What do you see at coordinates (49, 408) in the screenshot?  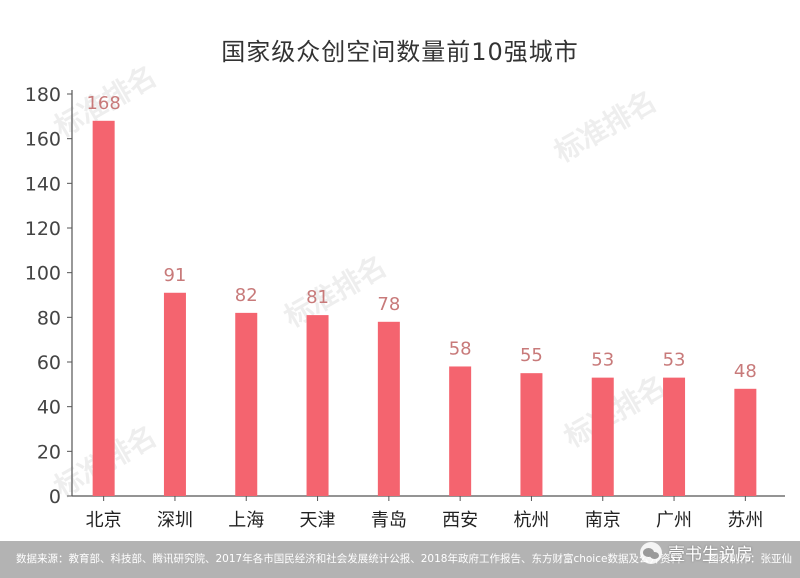 I see `y-tick-label: 40` at bounding box center [49, 408].